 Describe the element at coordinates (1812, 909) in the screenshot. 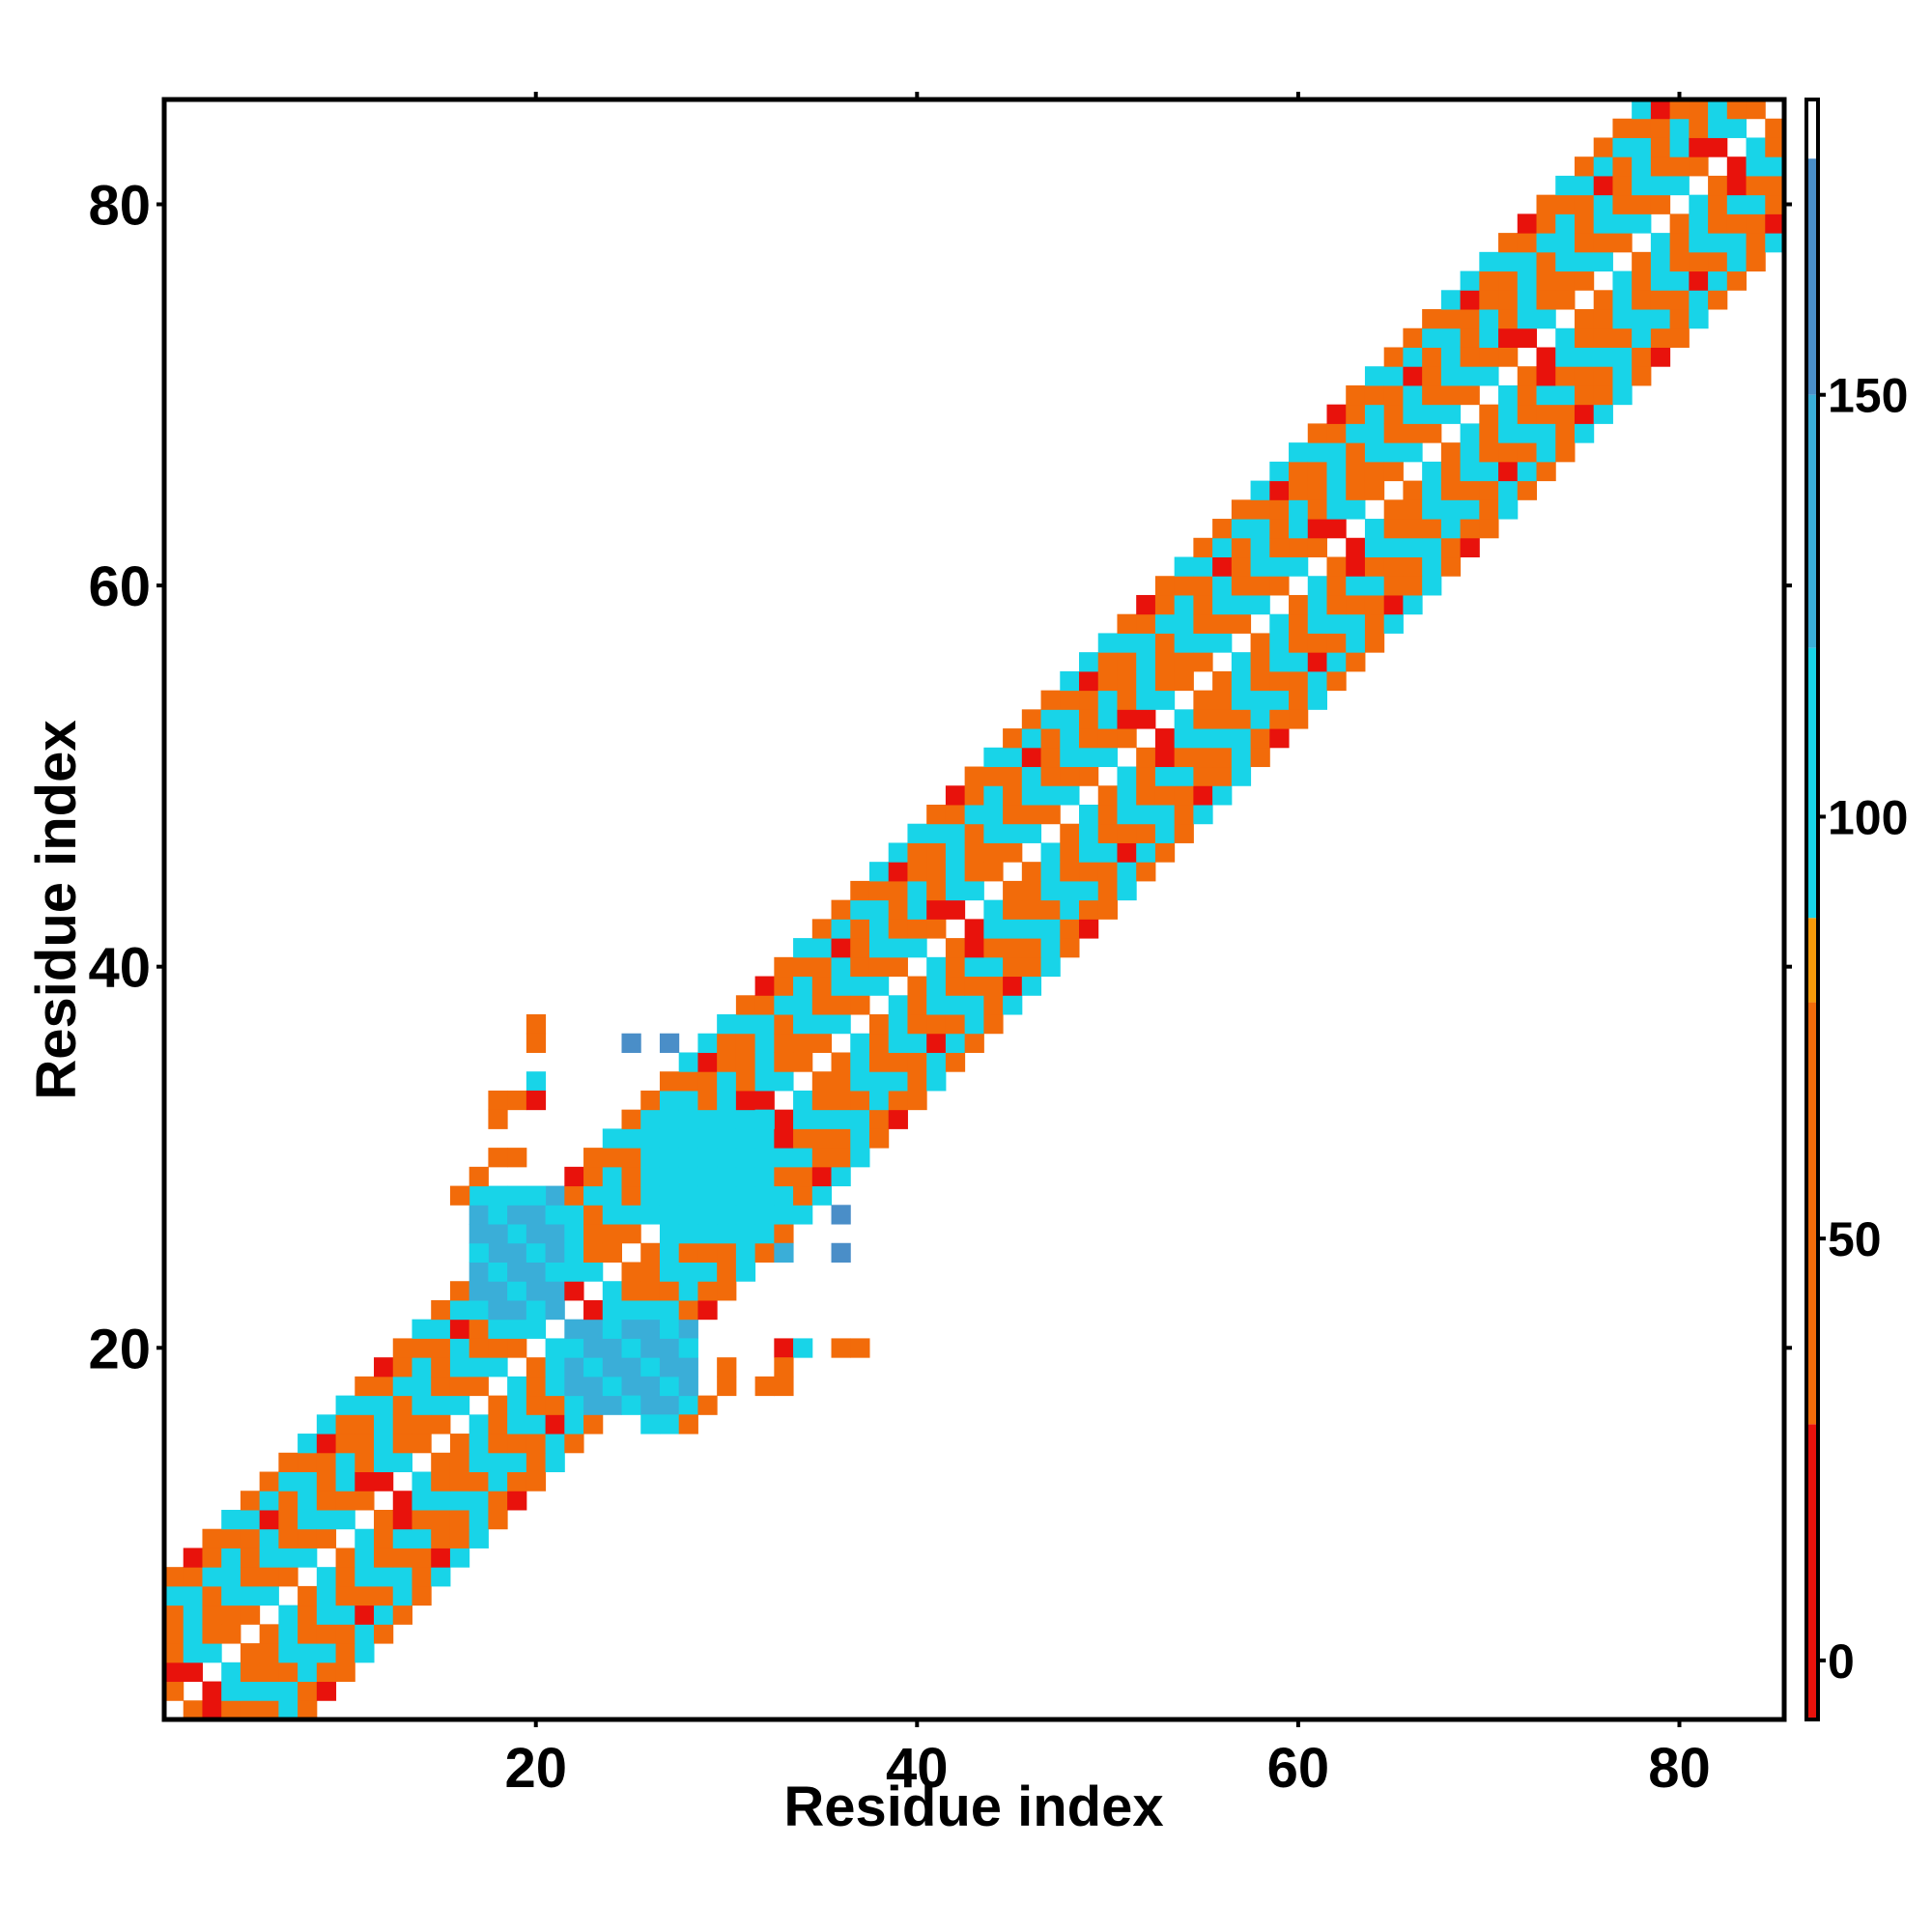

I see `colorbar-frame` at that location.